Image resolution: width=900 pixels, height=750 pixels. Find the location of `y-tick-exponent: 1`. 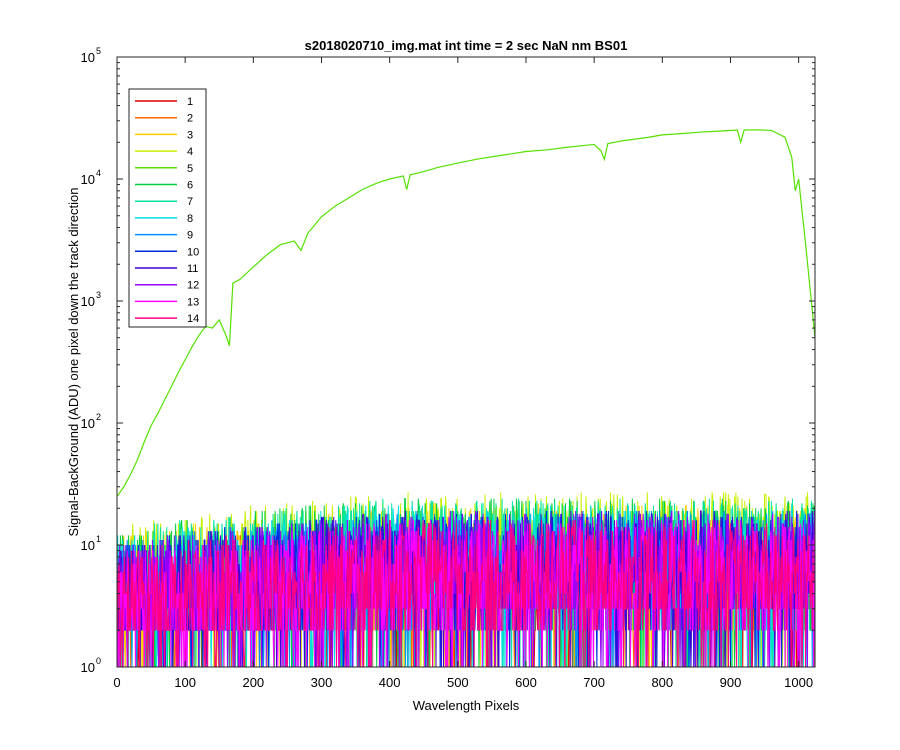

y-tick-exponent: 1 is located at coordinates (98, 539).